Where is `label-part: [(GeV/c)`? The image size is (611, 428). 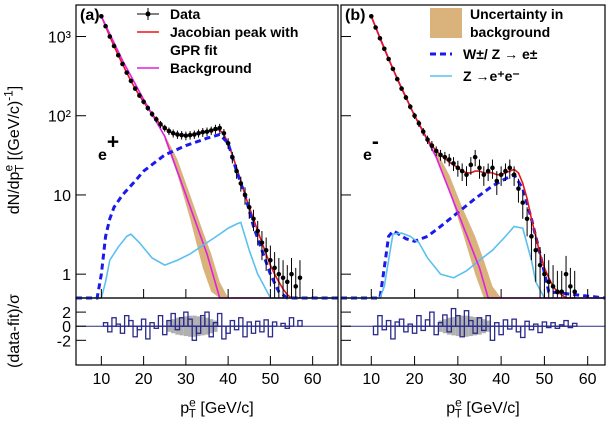 label-part: [(GeV/c) is located at coordinates (14, 133).